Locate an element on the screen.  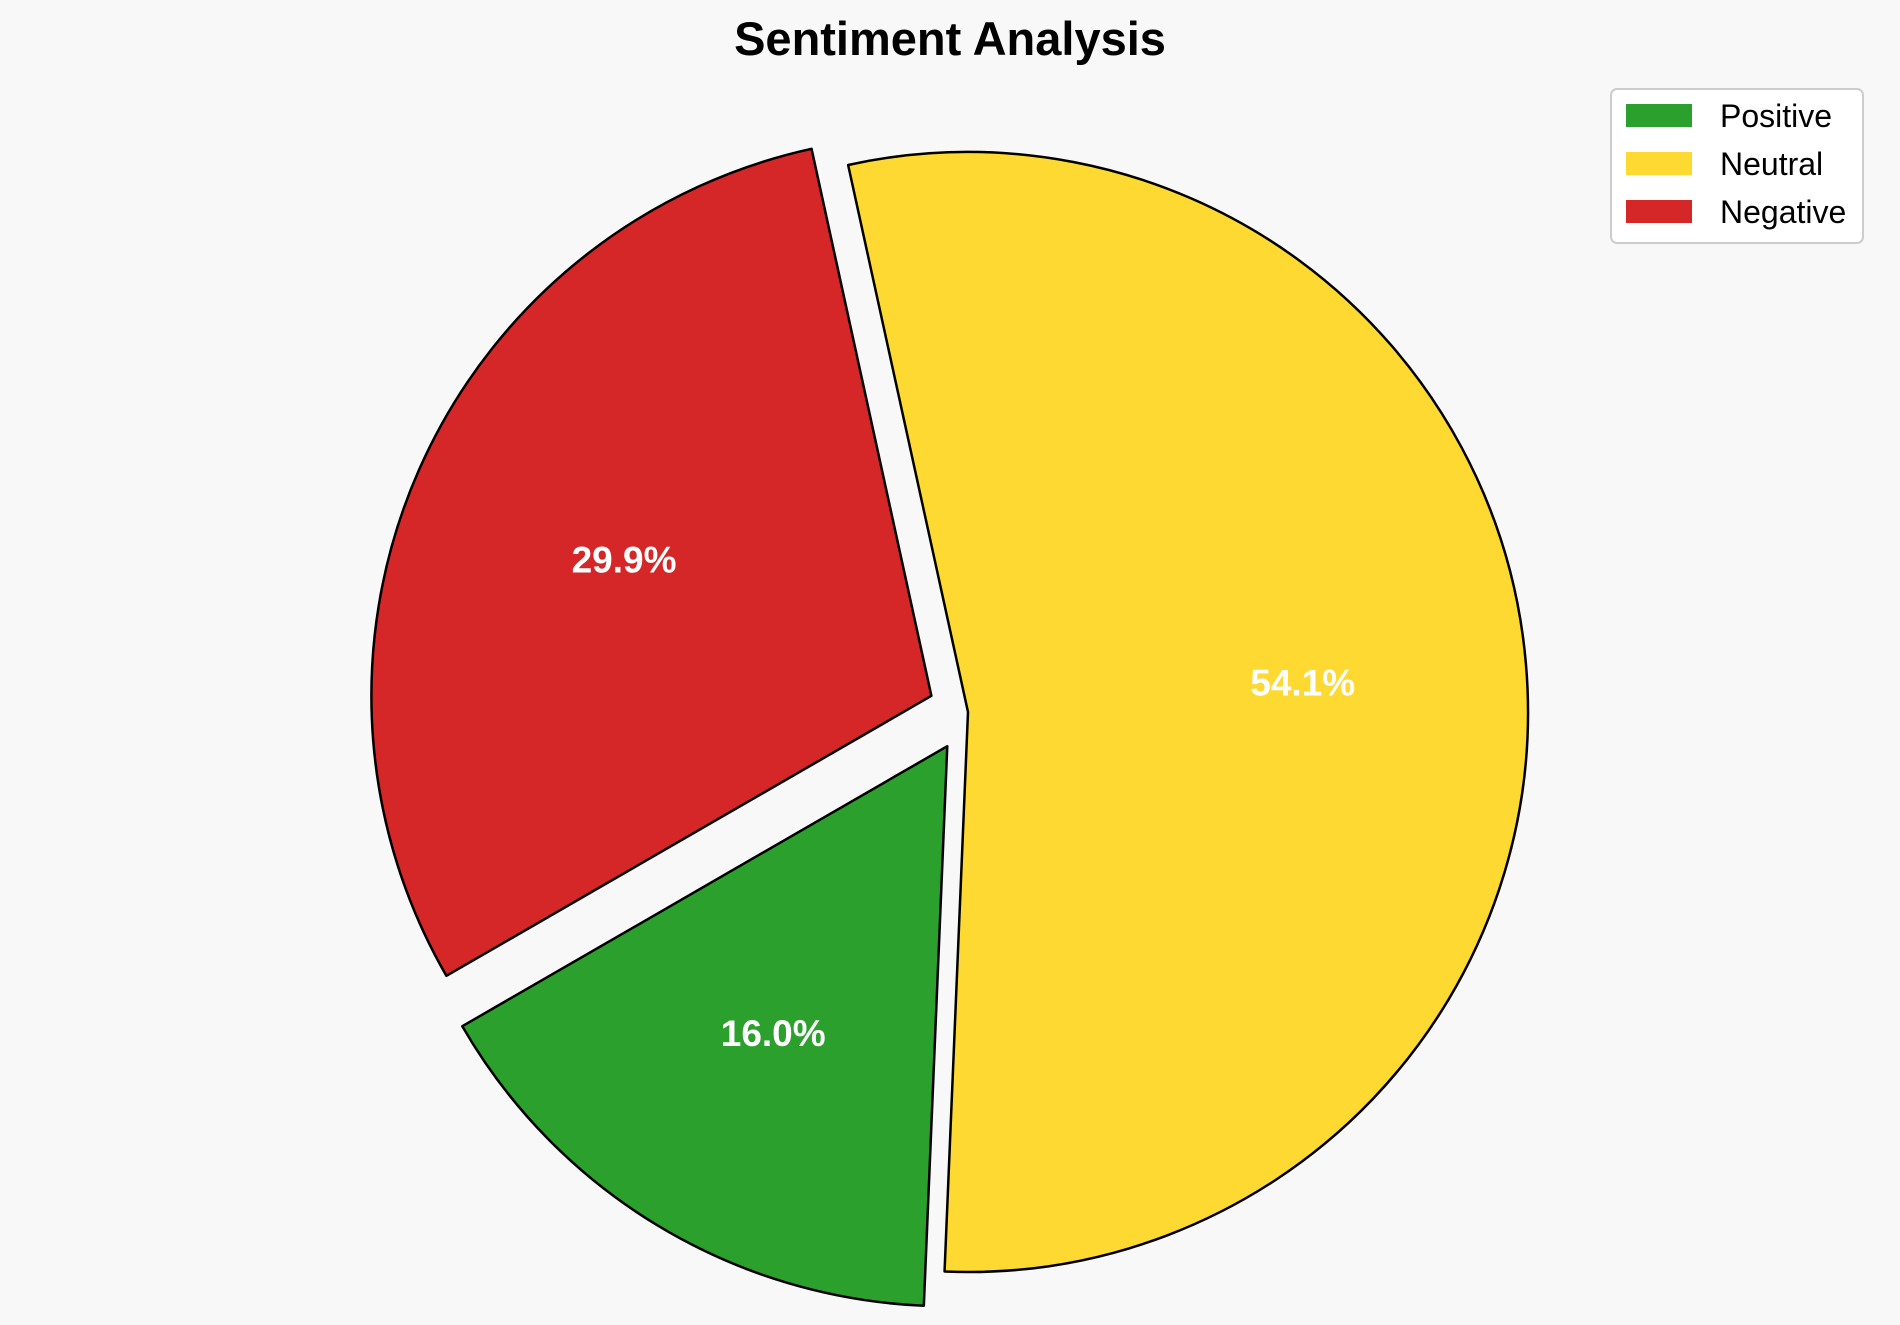
pie-slice-positive is located at coordinates (705, 1025).